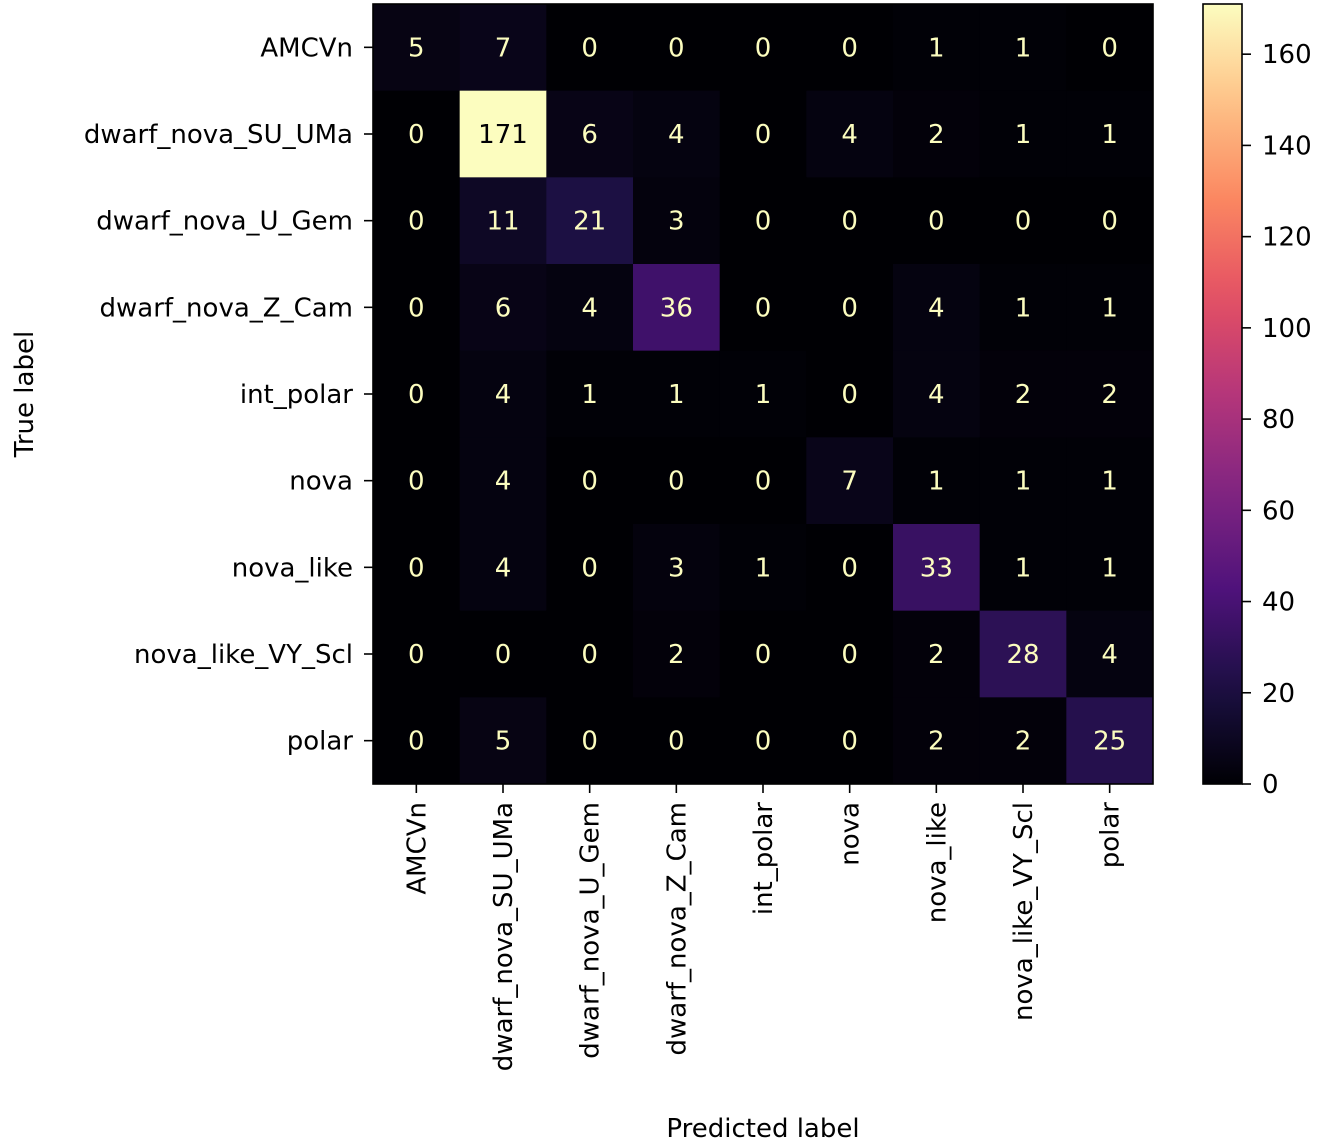 This screenshot has height=1146, width=1341. What do you see at coordinates (676, 568) in the screenshot?
I see `cell-value-label: 3` at bounding box center [676, 568].